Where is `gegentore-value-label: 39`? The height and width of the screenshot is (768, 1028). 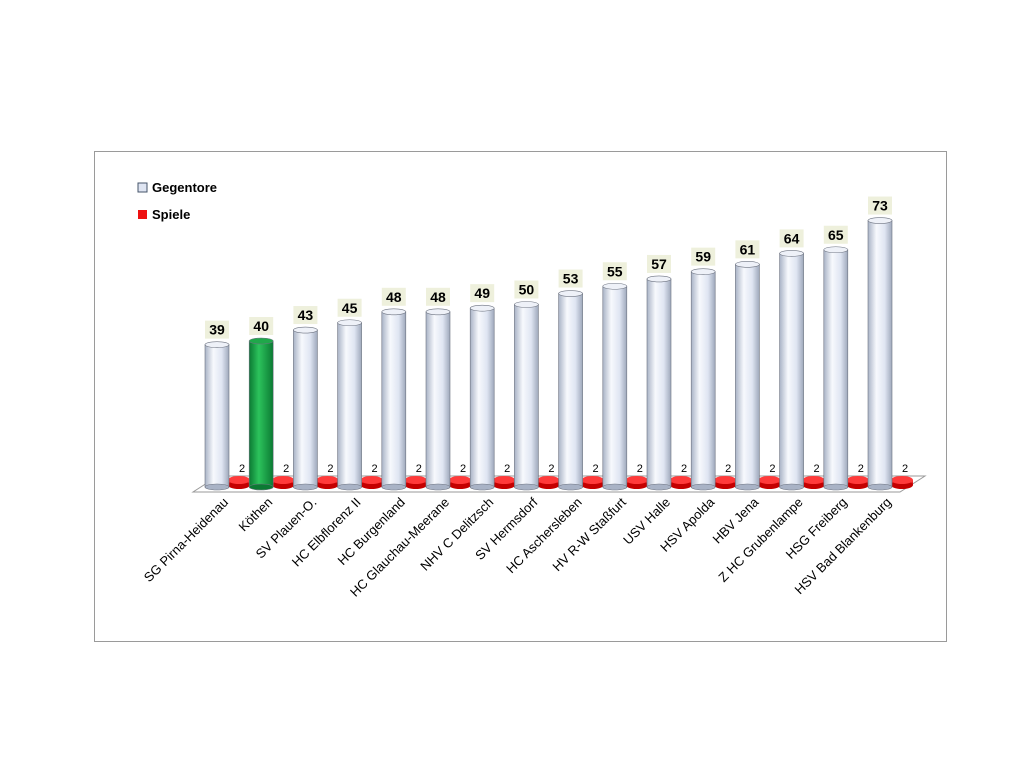
gegentore-value-label: 39 is located at coordinates (217, 330).